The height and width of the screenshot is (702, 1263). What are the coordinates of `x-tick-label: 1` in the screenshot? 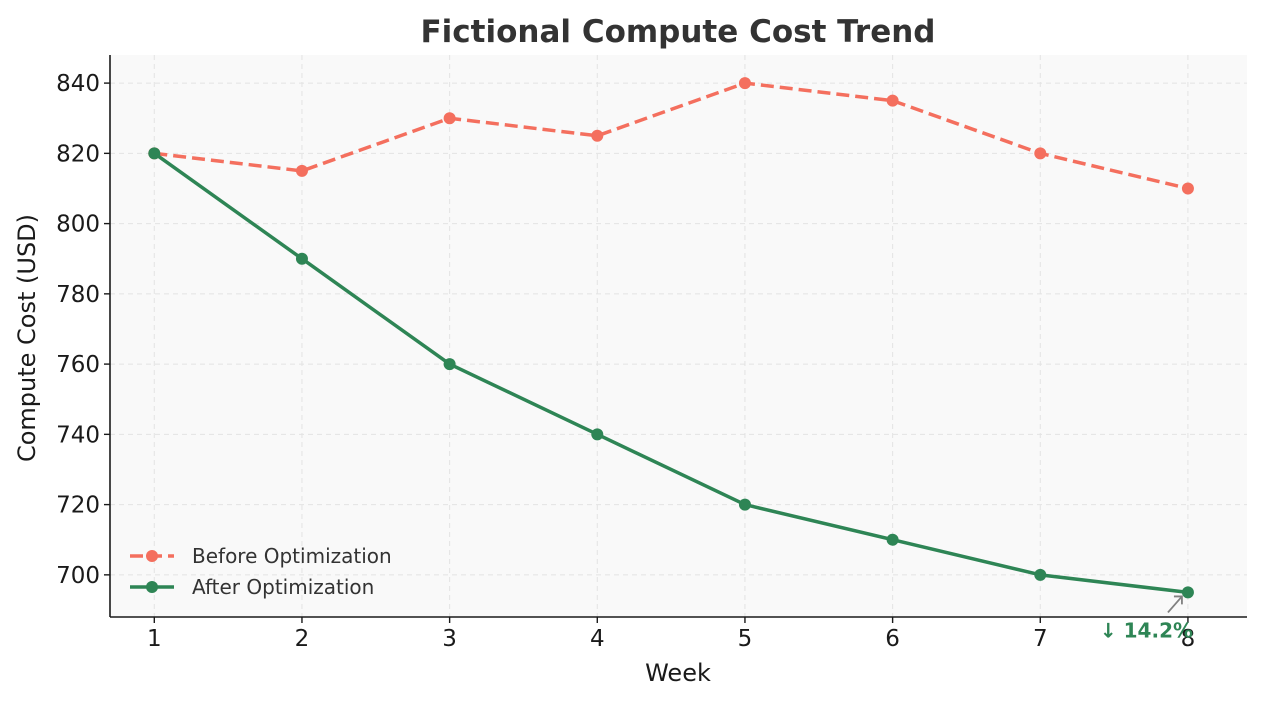 It's located at (154, 639).